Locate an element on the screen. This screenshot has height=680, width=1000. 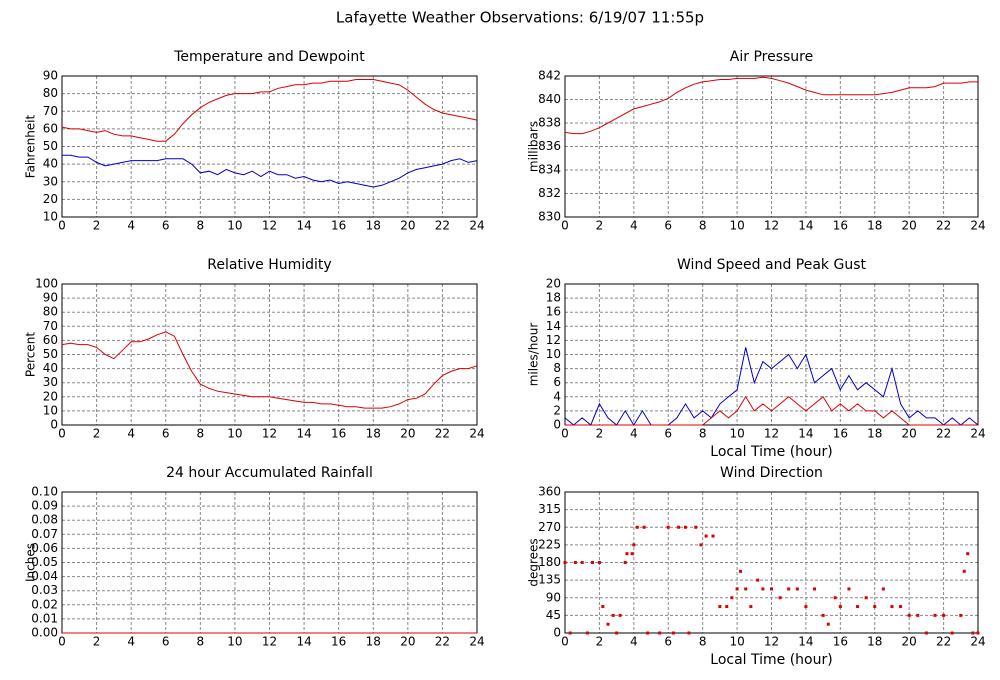
y-tick-label: 80 is located at coordinates (50, 93).